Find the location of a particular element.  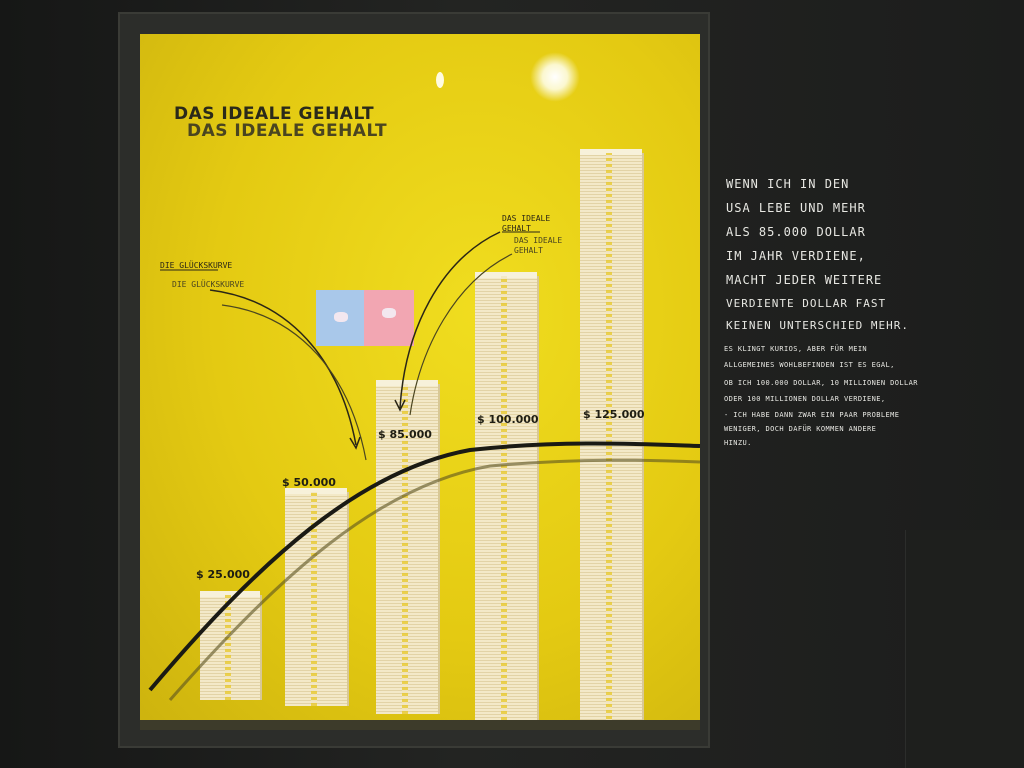

arrow-curve-annotation-shadow is located at coordinates (294, 382).